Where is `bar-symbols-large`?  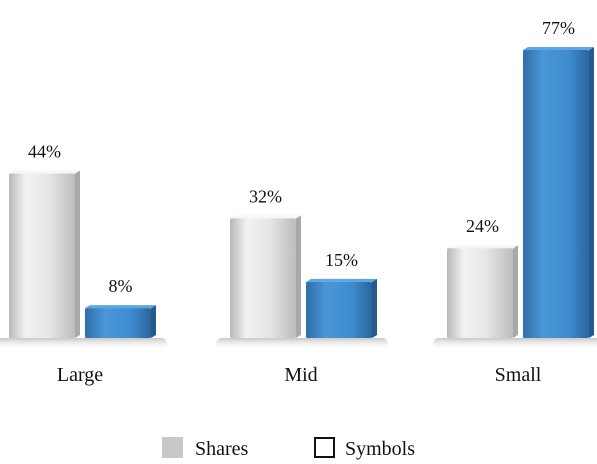
bar-symbols-large is located at coordinates (120, 321).